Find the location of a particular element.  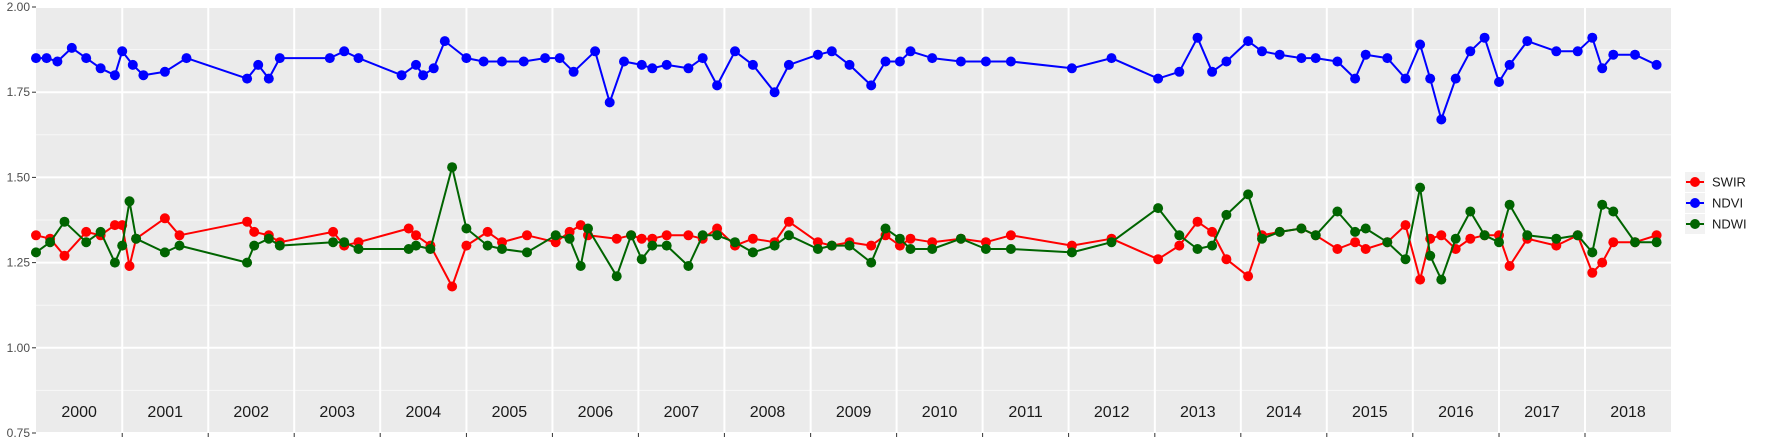

legend-item-ndvi: NDVI is located at coordinates (1714, 203).